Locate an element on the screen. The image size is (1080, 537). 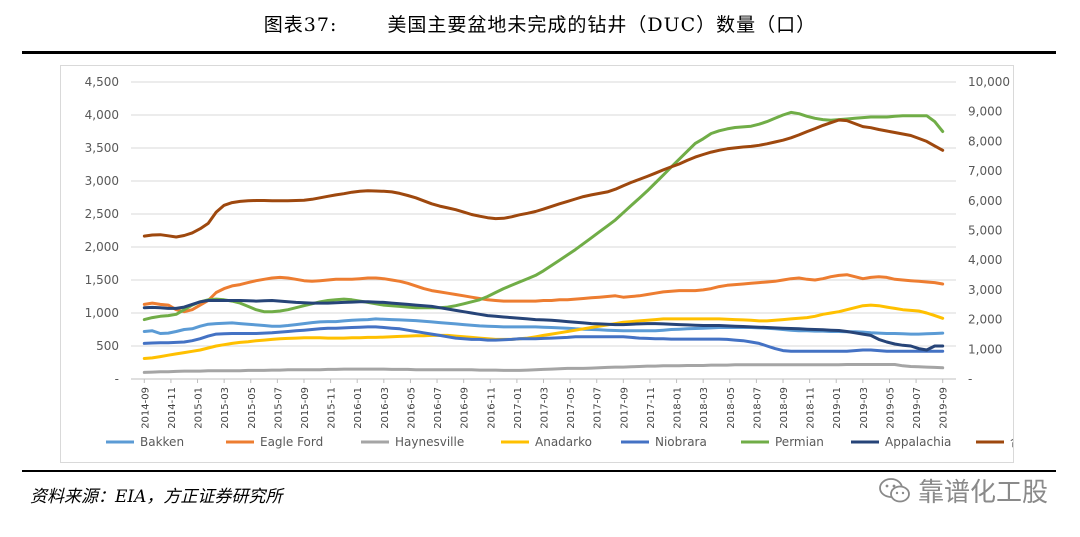
y2-tick-label: 7,000 is located at coordinates (985, 171).